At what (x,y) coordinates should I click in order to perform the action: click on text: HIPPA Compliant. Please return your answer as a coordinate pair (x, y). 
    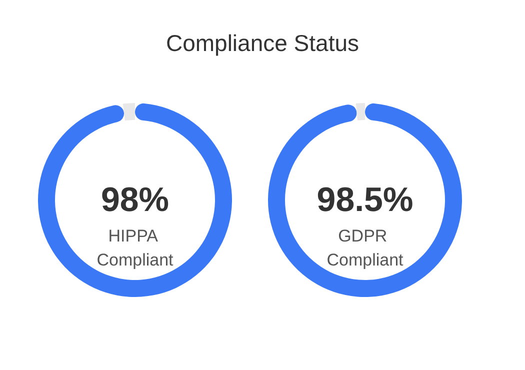
    Looking at the image, I should click on (135, 248).